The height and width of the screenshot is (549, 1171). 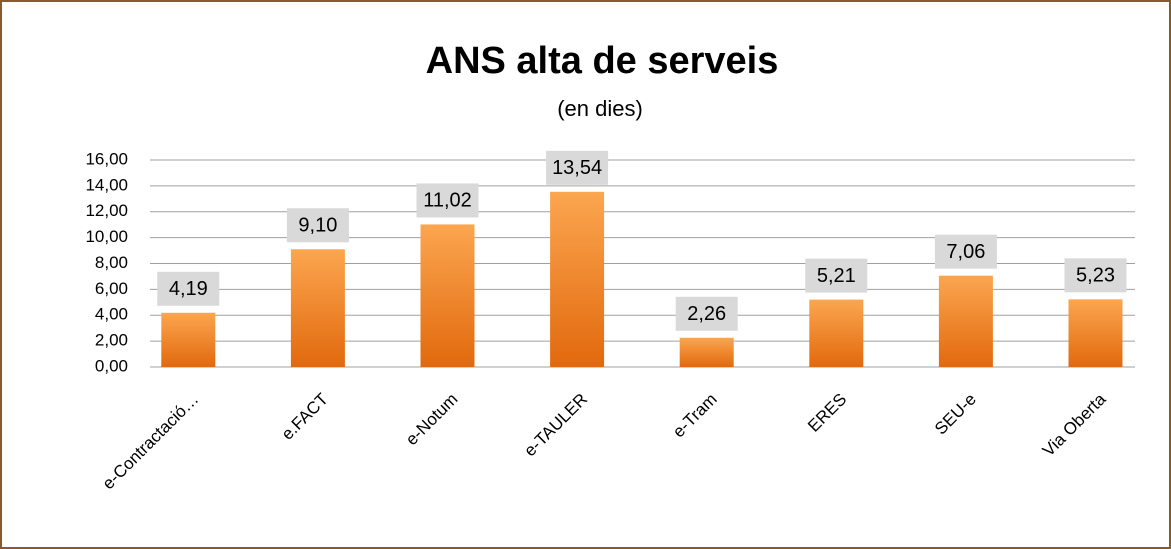 I want to click on value-label: 4,19, so click(x=188, y=289).